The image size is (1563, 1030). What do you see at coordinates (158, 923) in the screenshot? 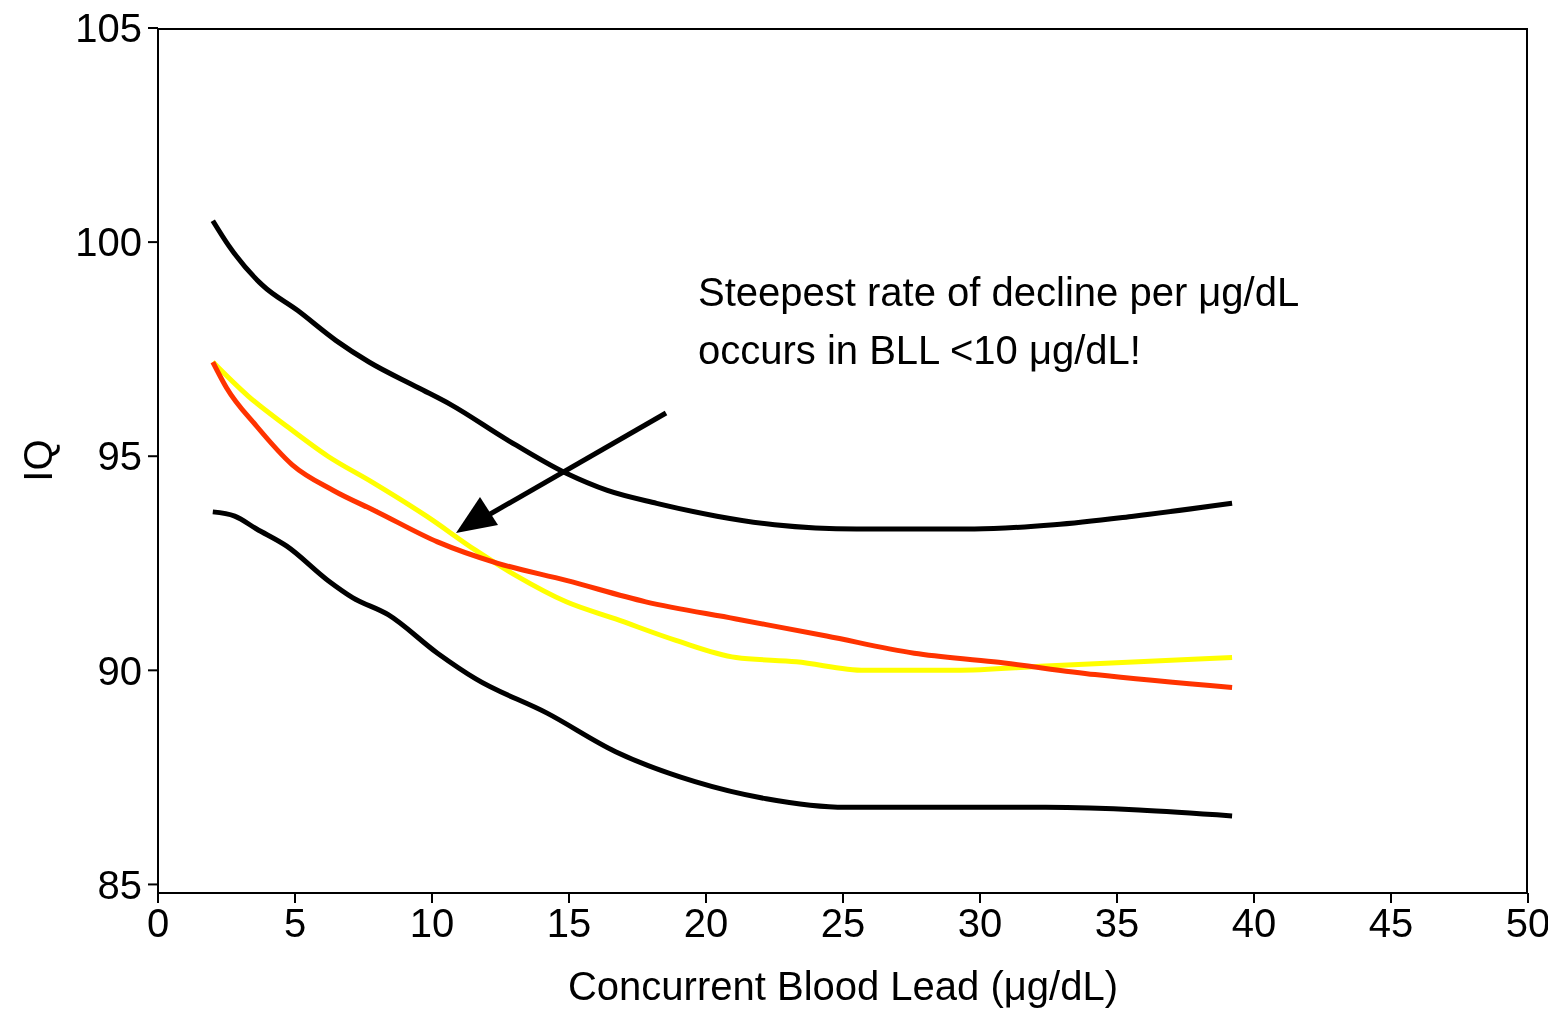
I see `x-tick-label: 0` at bounding box center [158, 923].